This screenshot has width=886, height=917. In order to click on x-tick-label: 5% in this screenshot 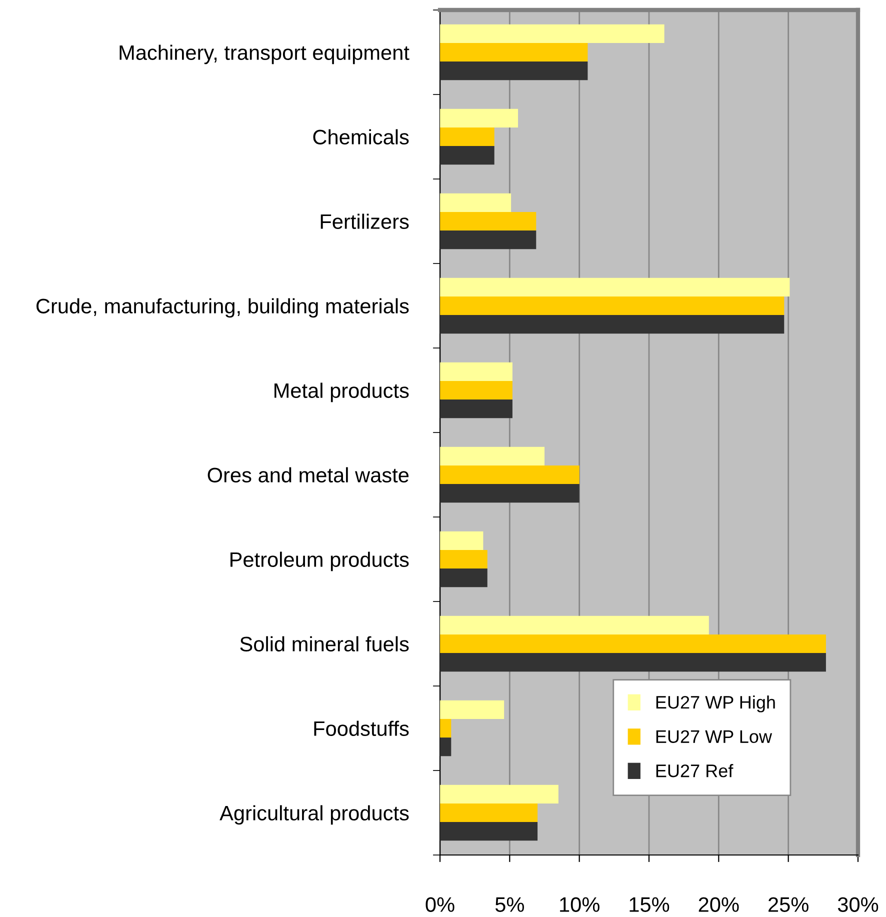, I will do `click(509, 904)`.